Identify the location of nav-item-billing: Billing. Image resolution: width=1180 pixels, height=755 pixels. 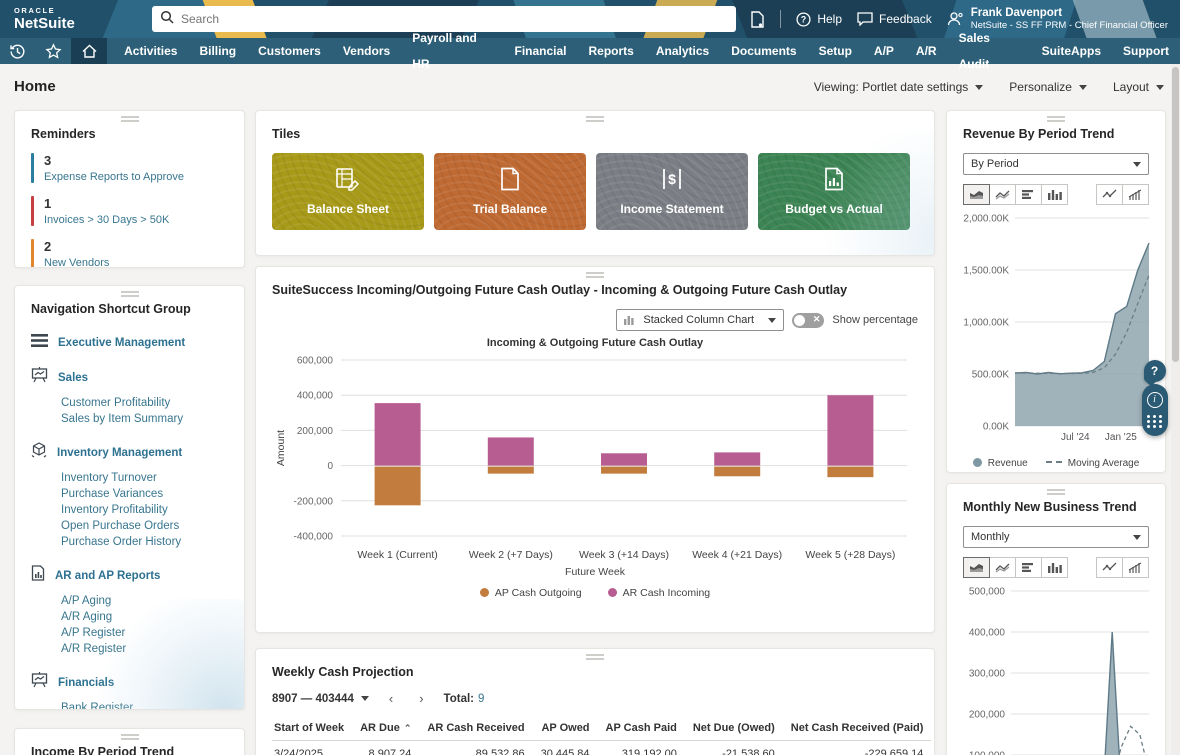
(218, 51).